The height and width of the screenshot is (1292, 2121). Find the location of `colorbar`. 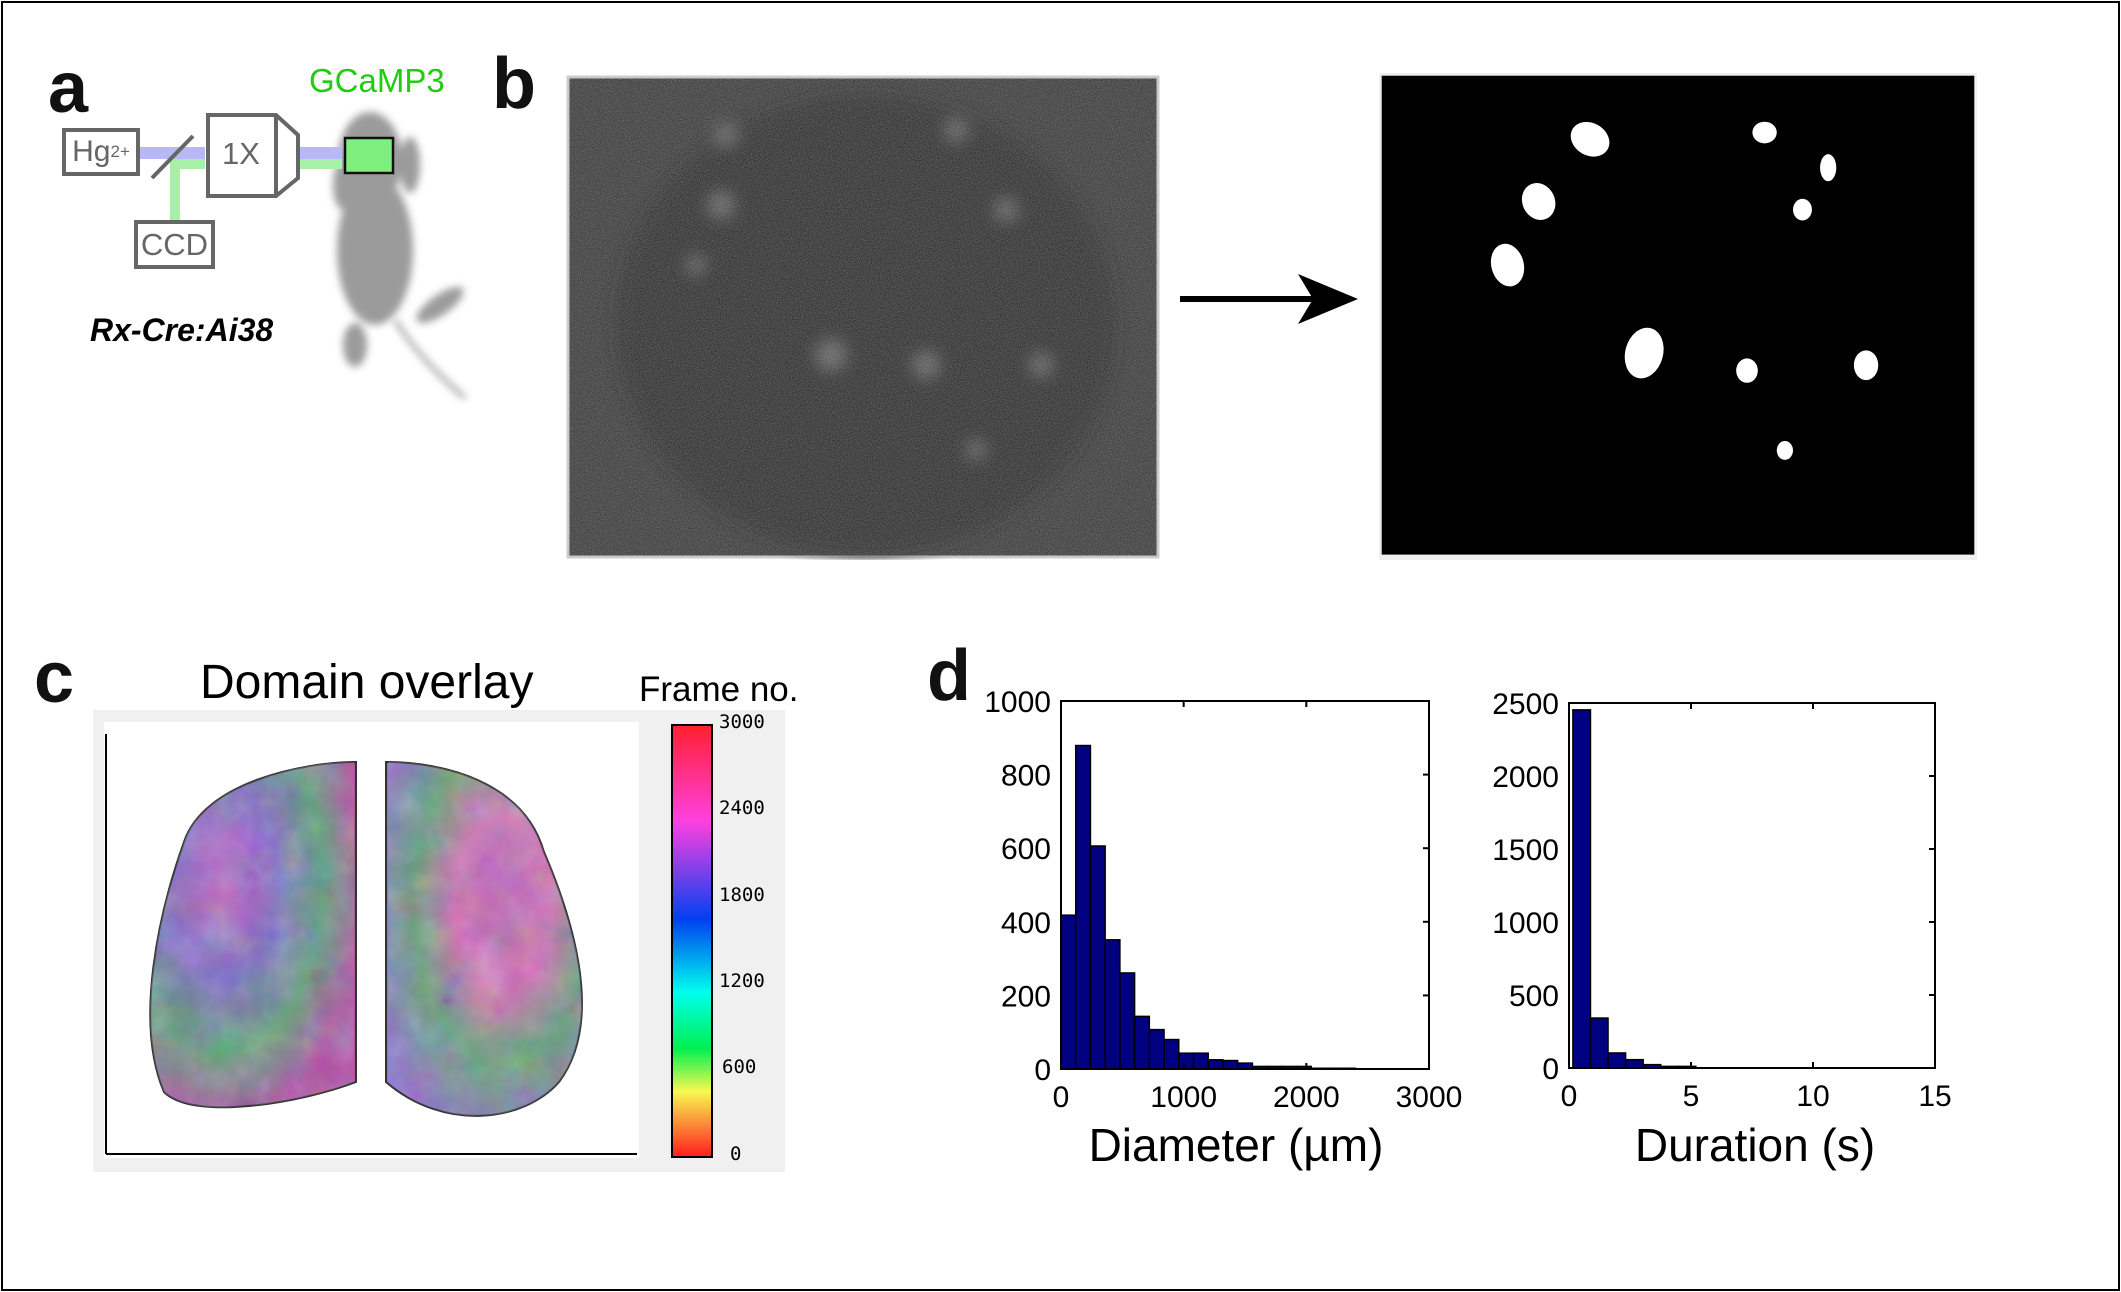

colorbar is located at coordinates (692, 941).